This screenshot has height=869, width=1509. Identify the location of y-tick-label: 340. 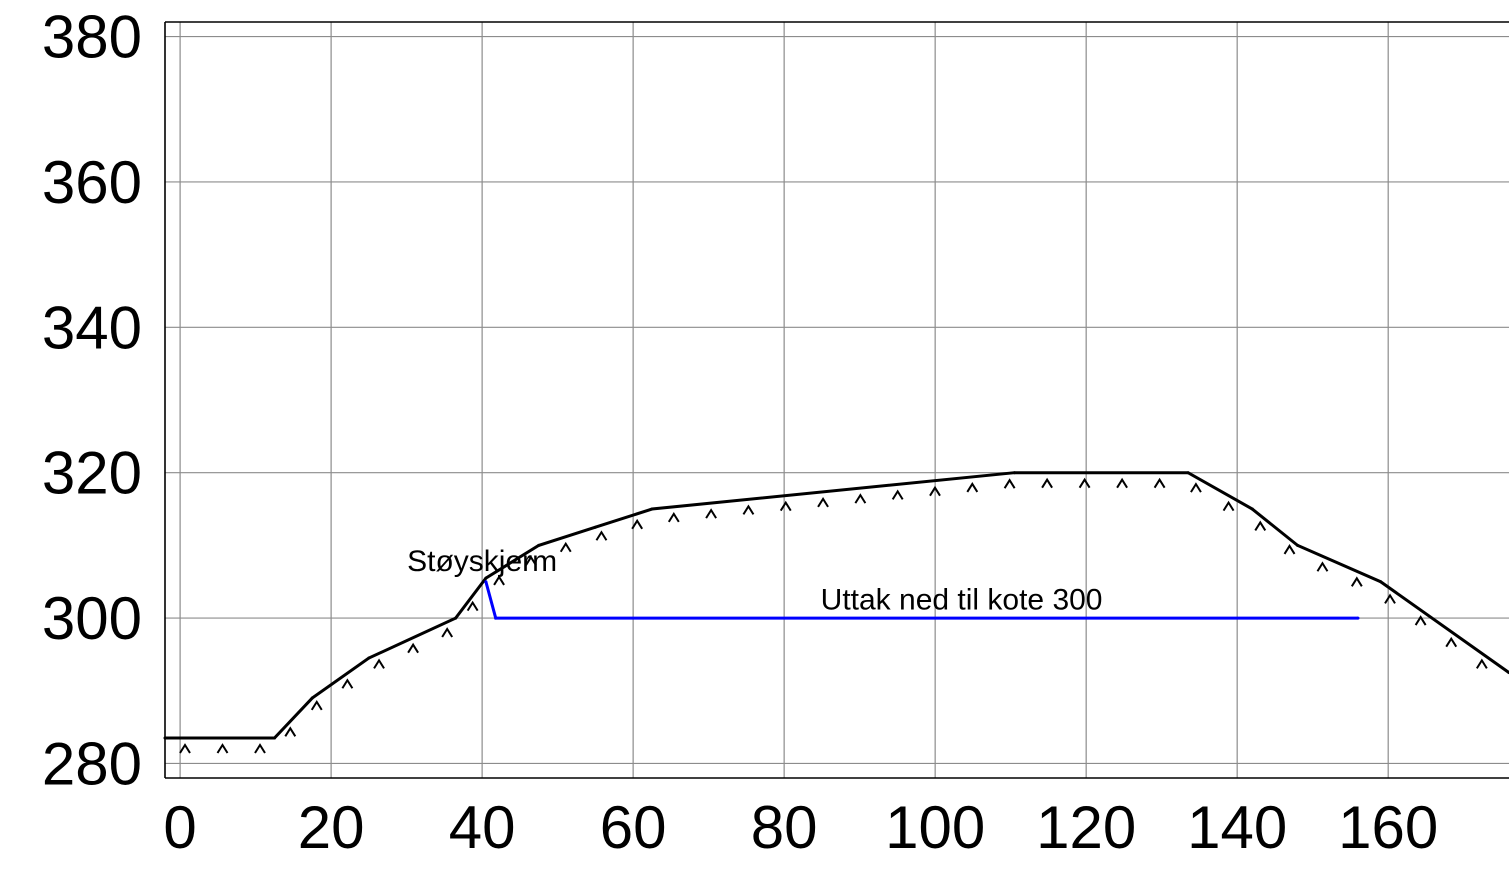
(92, 327).